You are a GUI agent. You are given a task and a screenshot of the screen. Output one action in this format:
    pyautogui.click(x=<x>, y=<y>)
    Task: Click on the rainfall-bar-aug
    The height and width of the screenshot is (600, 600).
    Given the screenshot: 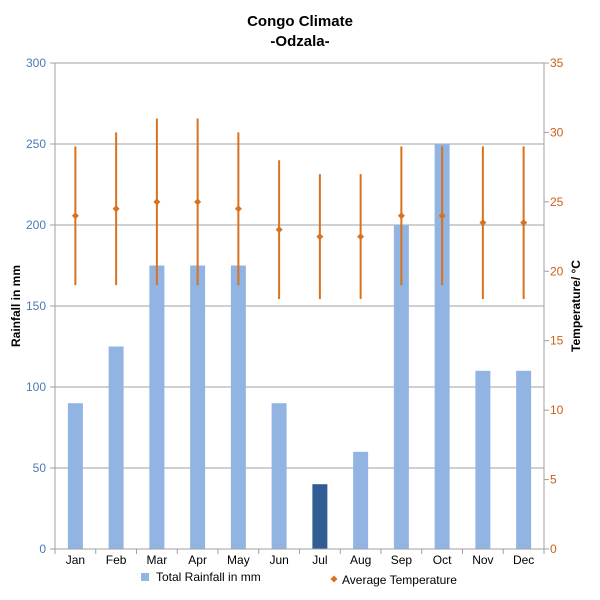 What is the action you would take?
    pyautogui.click(x=361, y=500)
    